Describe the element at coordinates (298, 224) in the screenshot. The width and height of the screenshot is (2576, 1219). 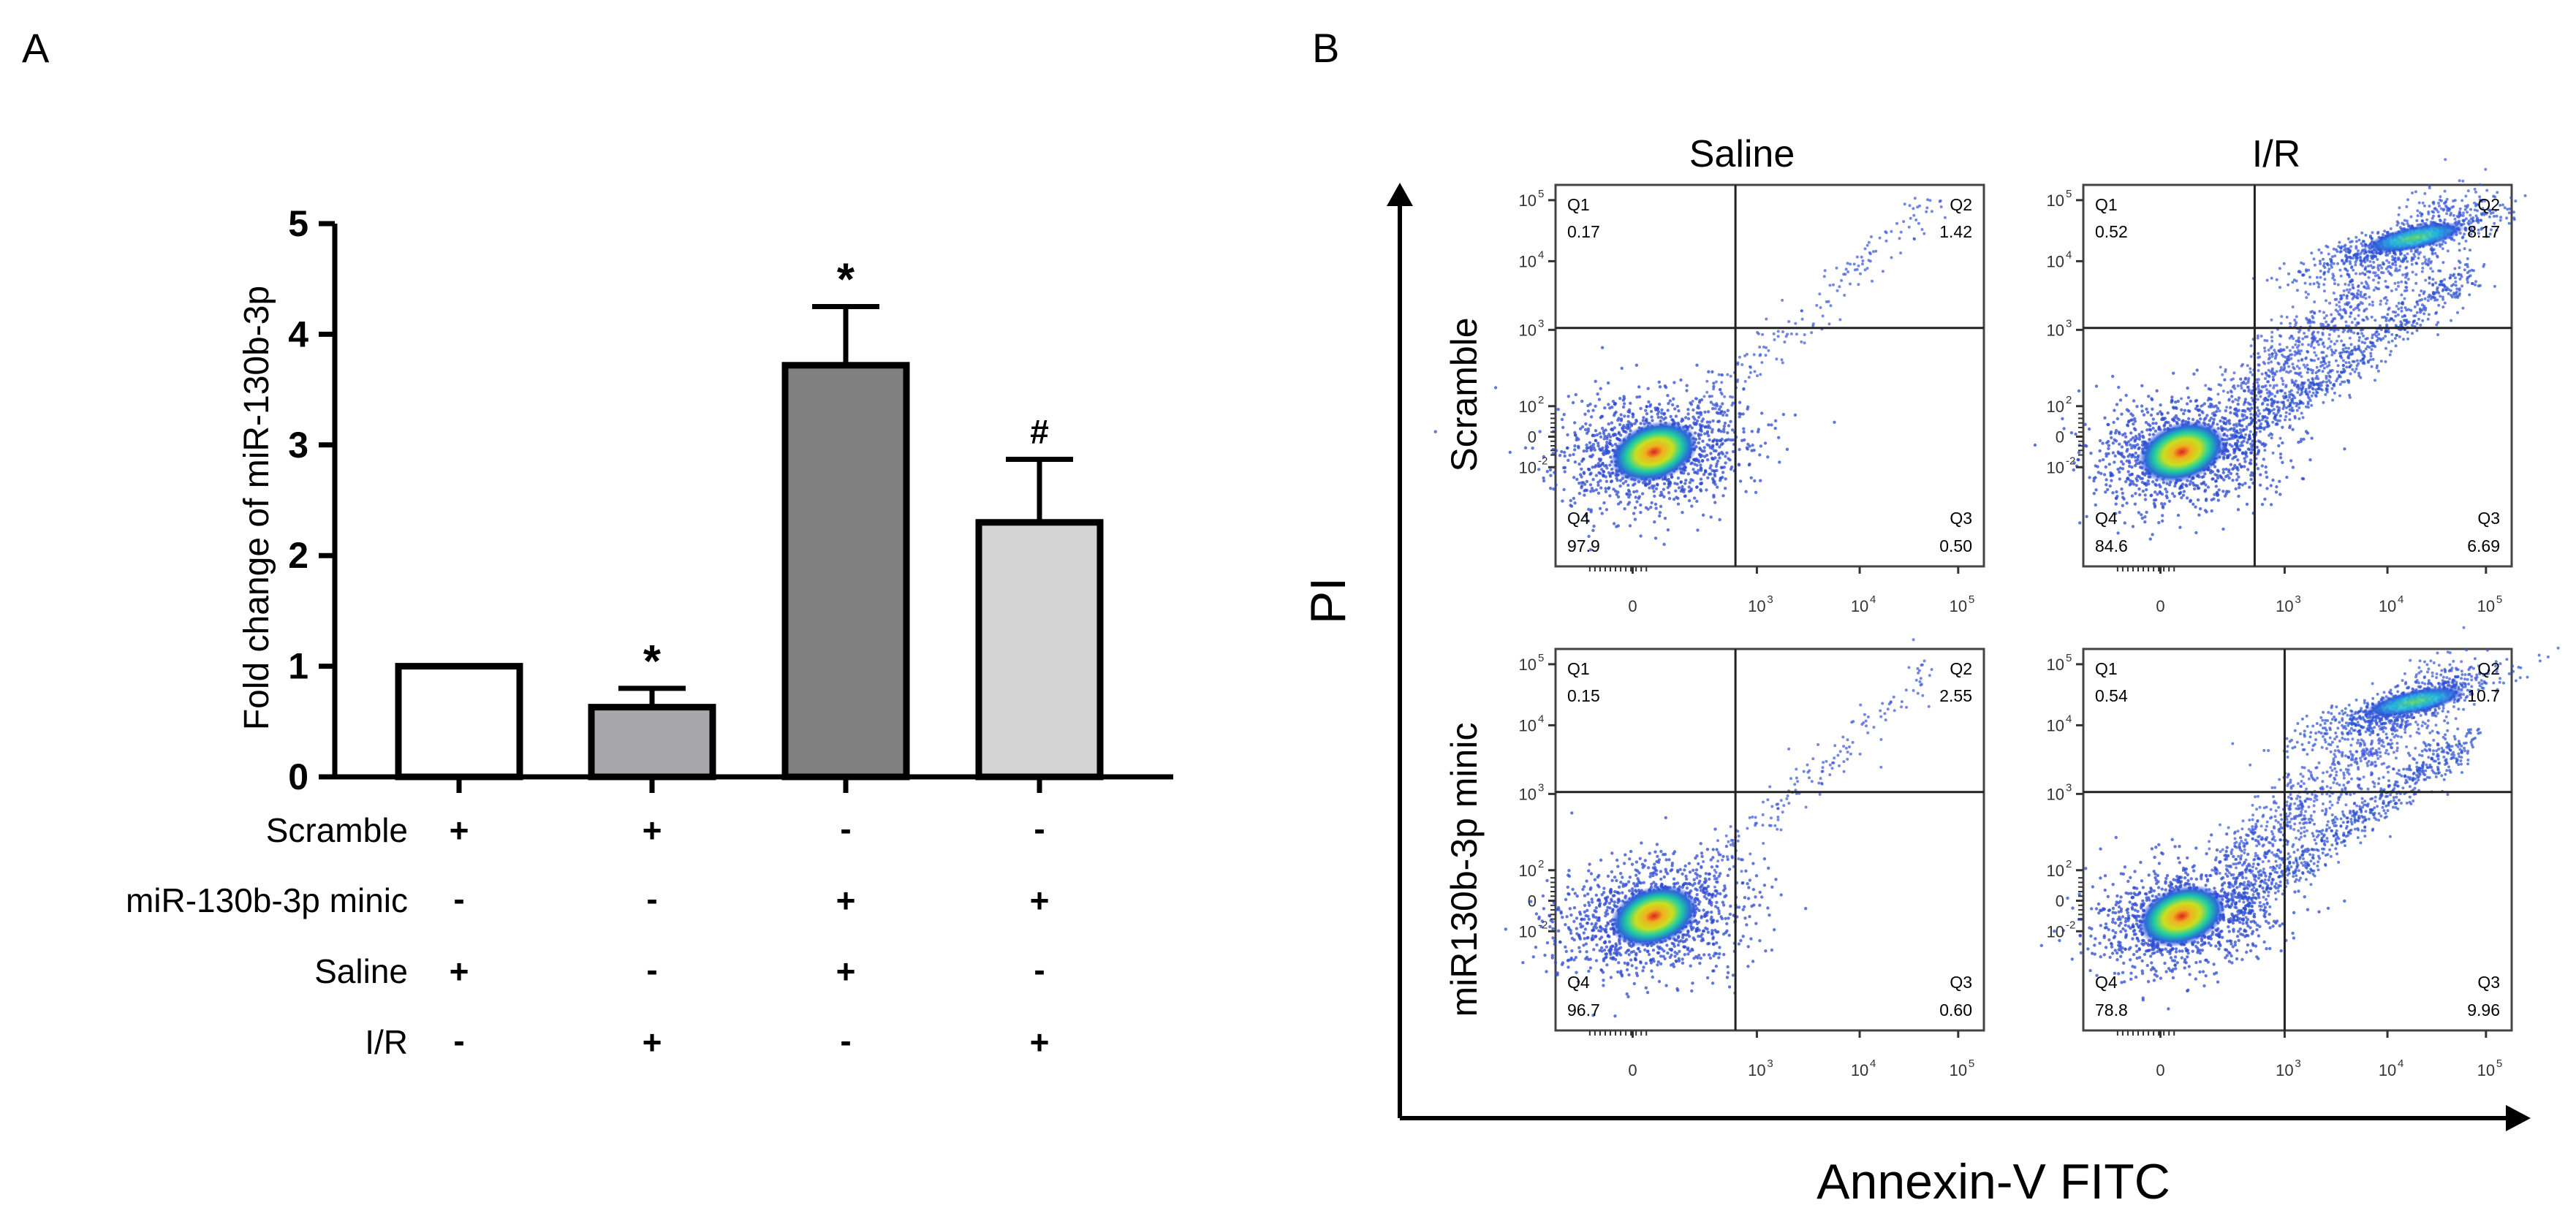
I see `y-tick-label: 5` at that location.